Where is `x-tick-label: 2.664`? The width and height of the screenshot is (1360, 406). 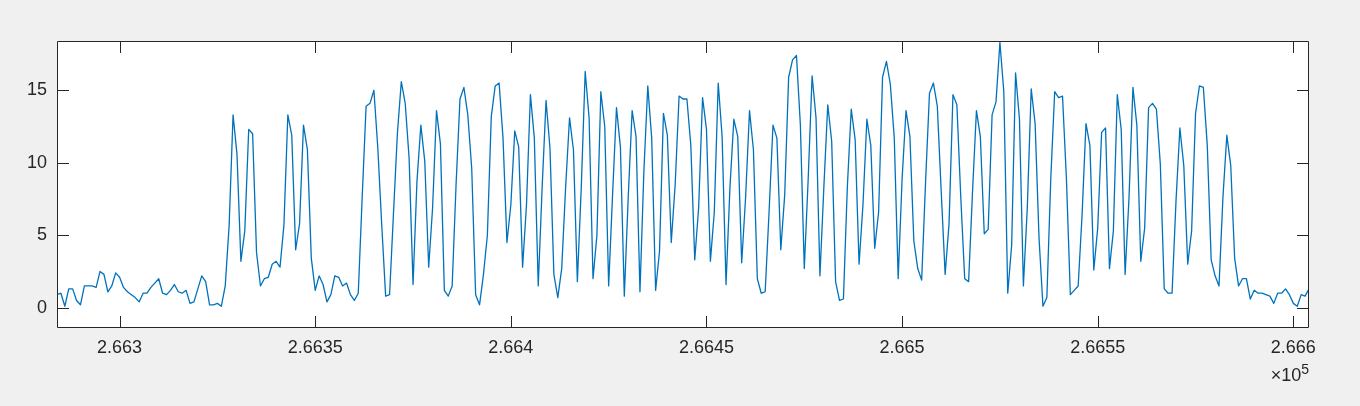 x-tick-label: 2.664 is located at coordinates (511, 346).